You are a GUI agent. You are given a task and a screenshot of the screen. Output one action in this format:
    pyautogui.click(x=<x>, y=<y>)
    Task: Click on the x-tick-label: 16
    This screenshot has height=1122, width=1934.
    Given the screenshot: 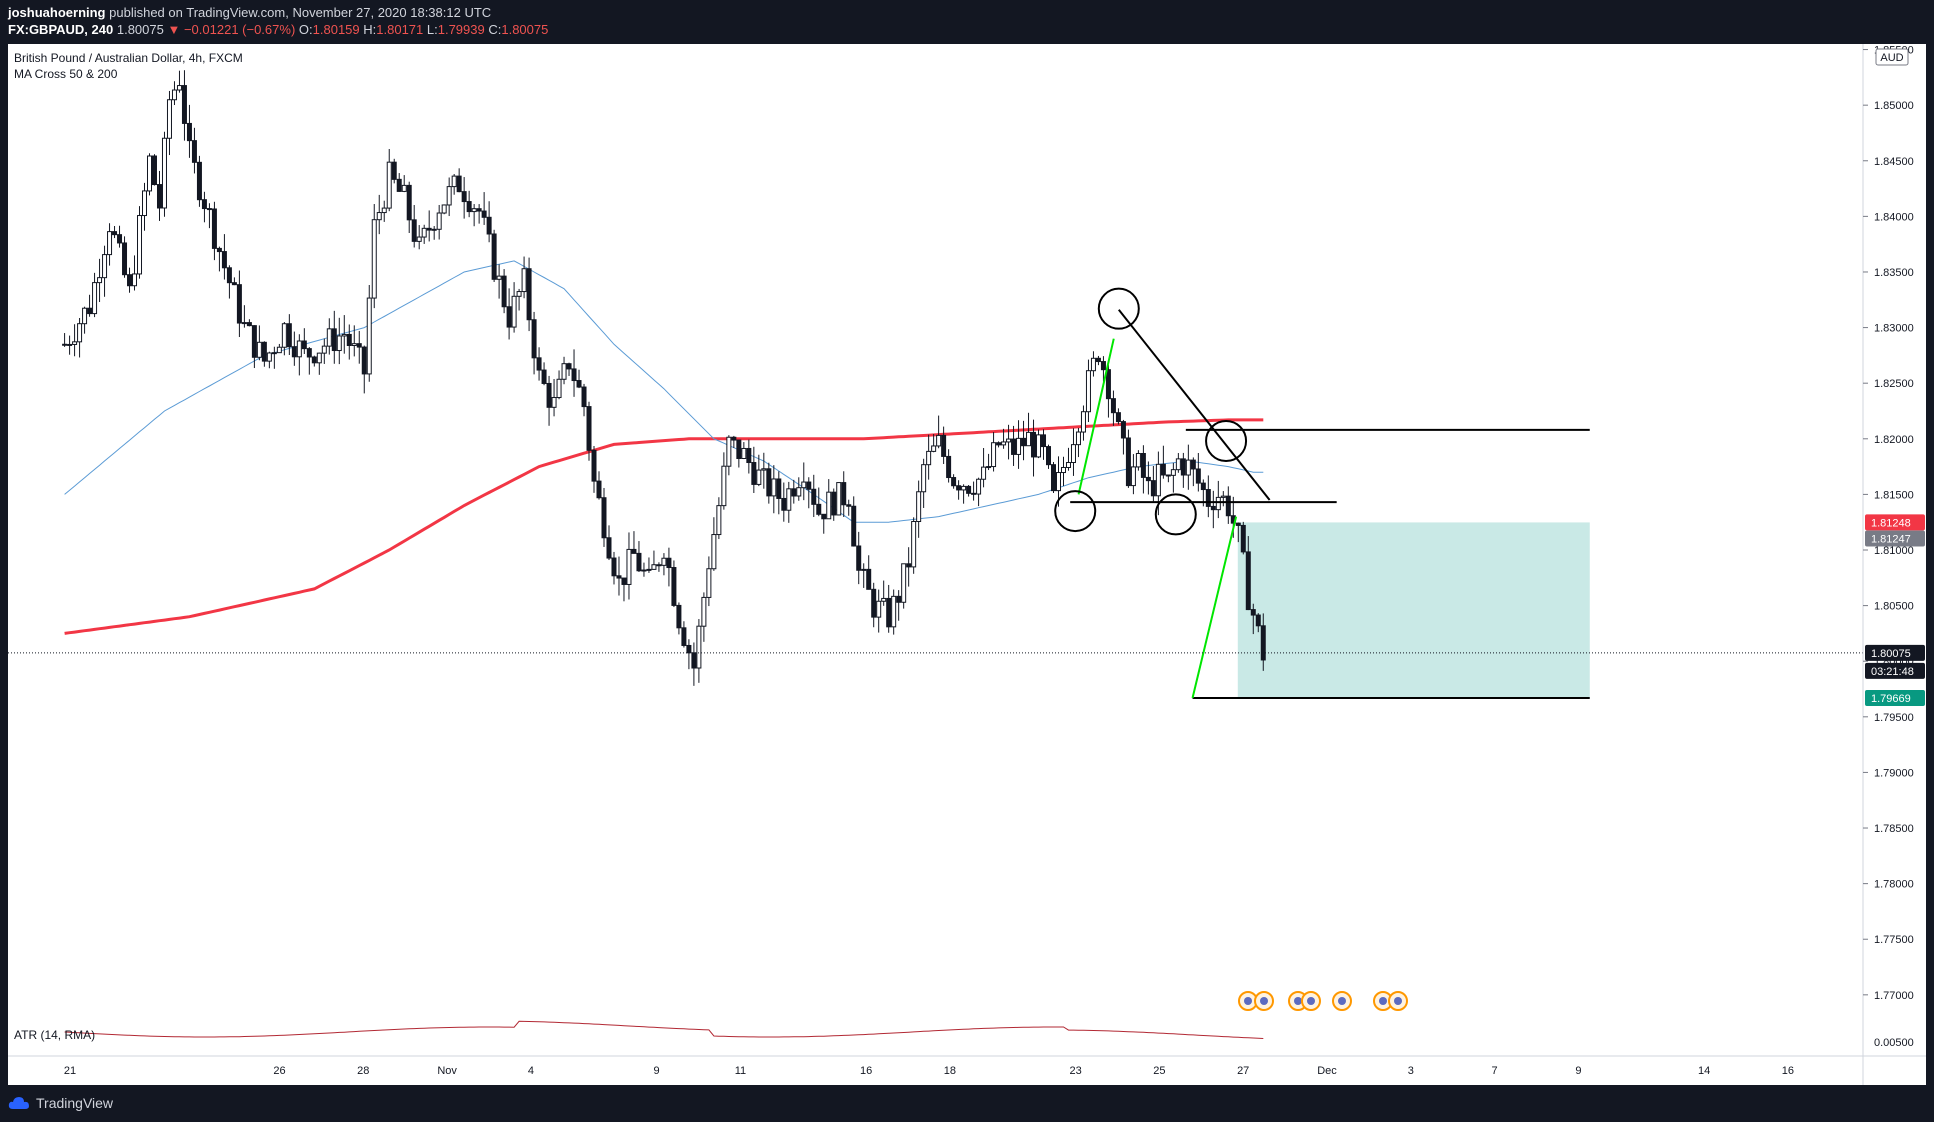 What is the action you would take?
    pyautogui.click(x=866, y=1071)
    